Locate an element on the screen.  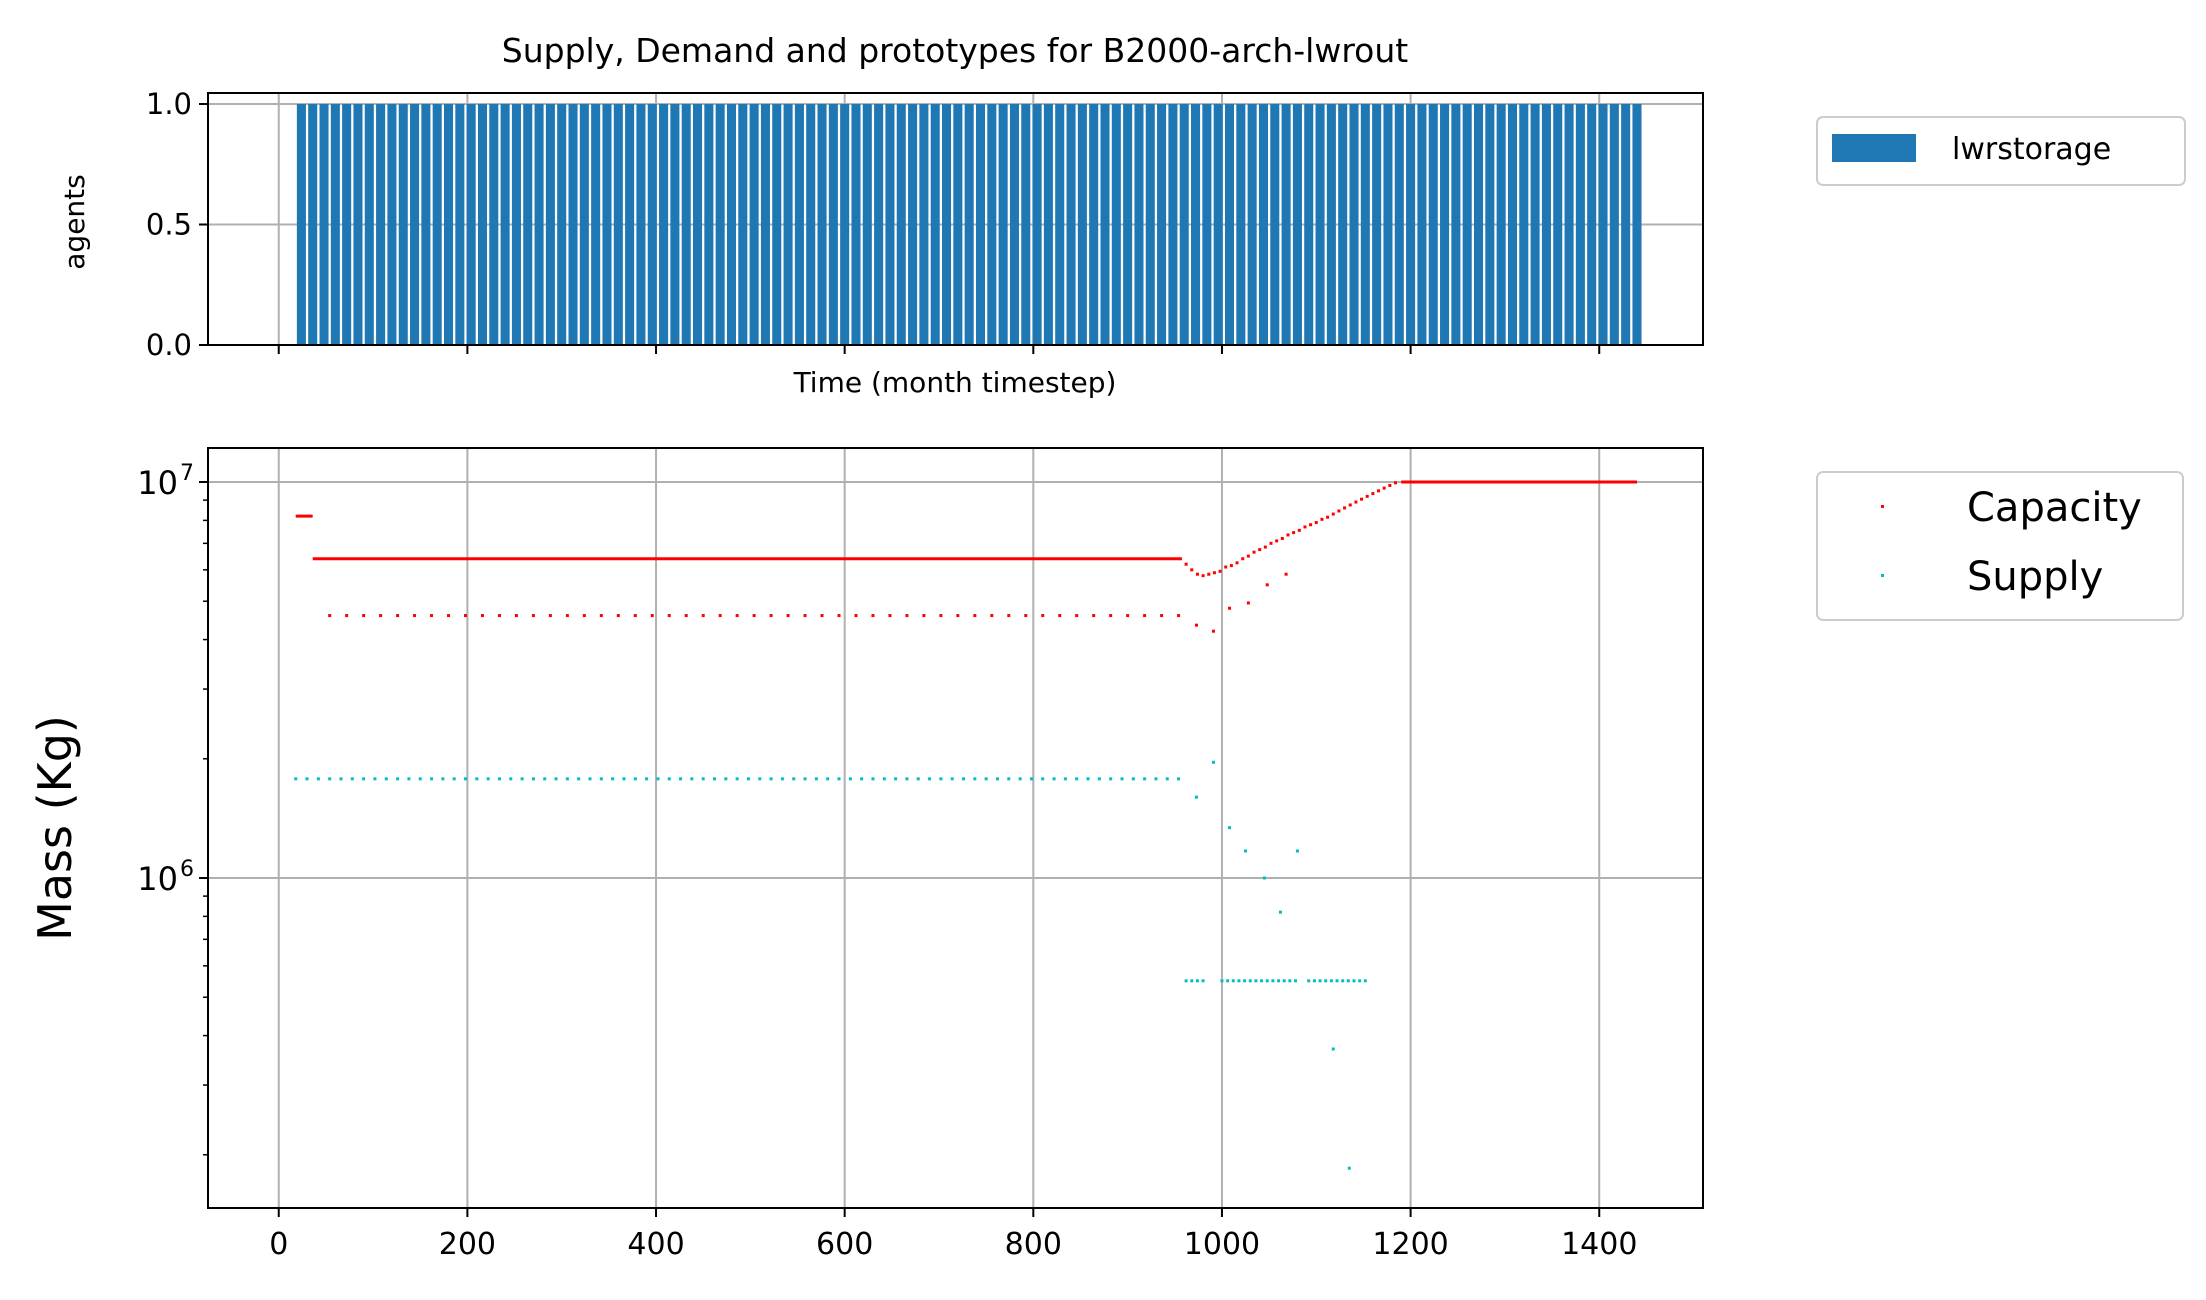
legend-marker-capacity is located at coordinates (1882, 506).